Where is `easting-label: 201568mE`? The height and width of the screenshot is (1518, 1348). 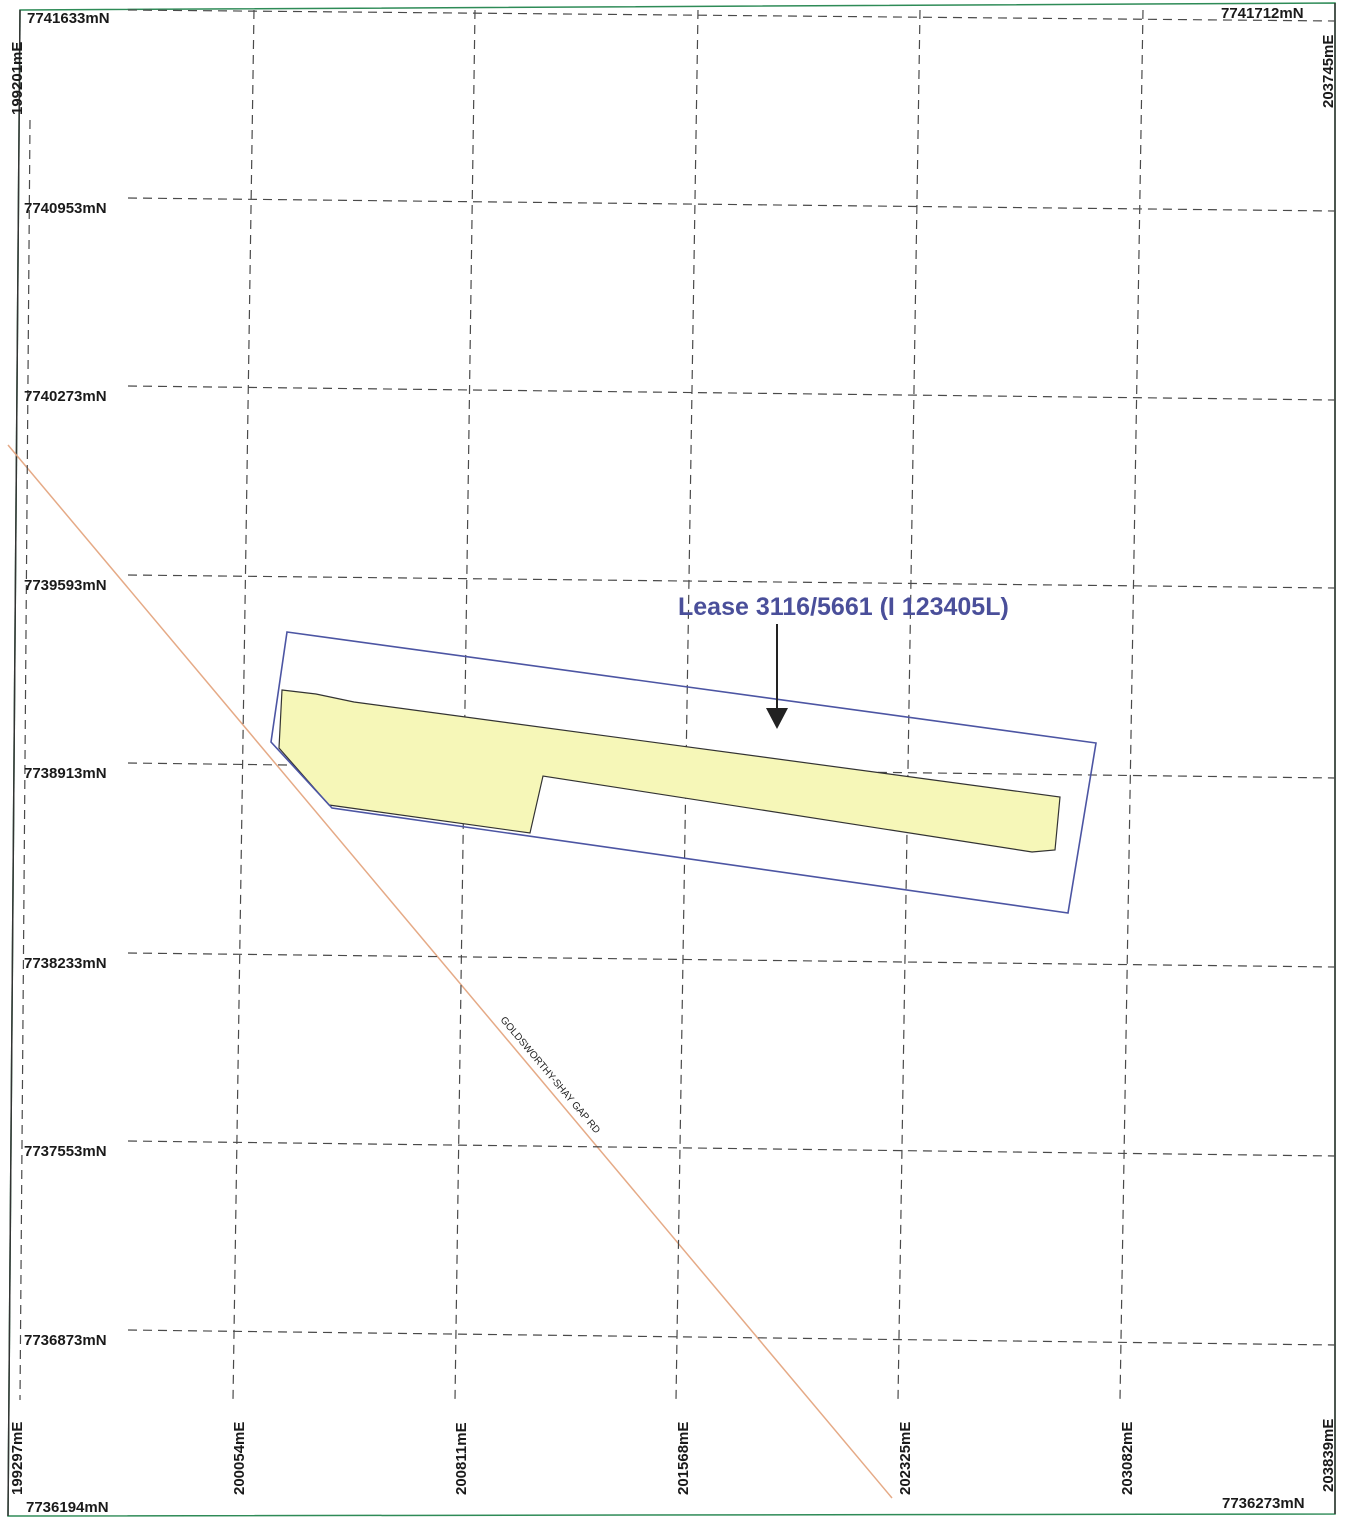 easting-label: 201568mE is located at coordinates (683, 1458).